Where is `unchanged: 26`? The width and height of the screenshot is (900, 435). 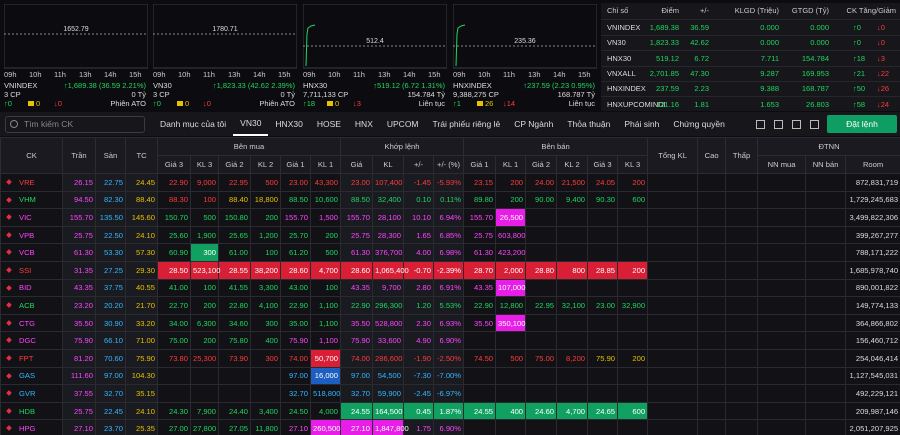 unchanged: 26 is located at coordinates (489, 103).